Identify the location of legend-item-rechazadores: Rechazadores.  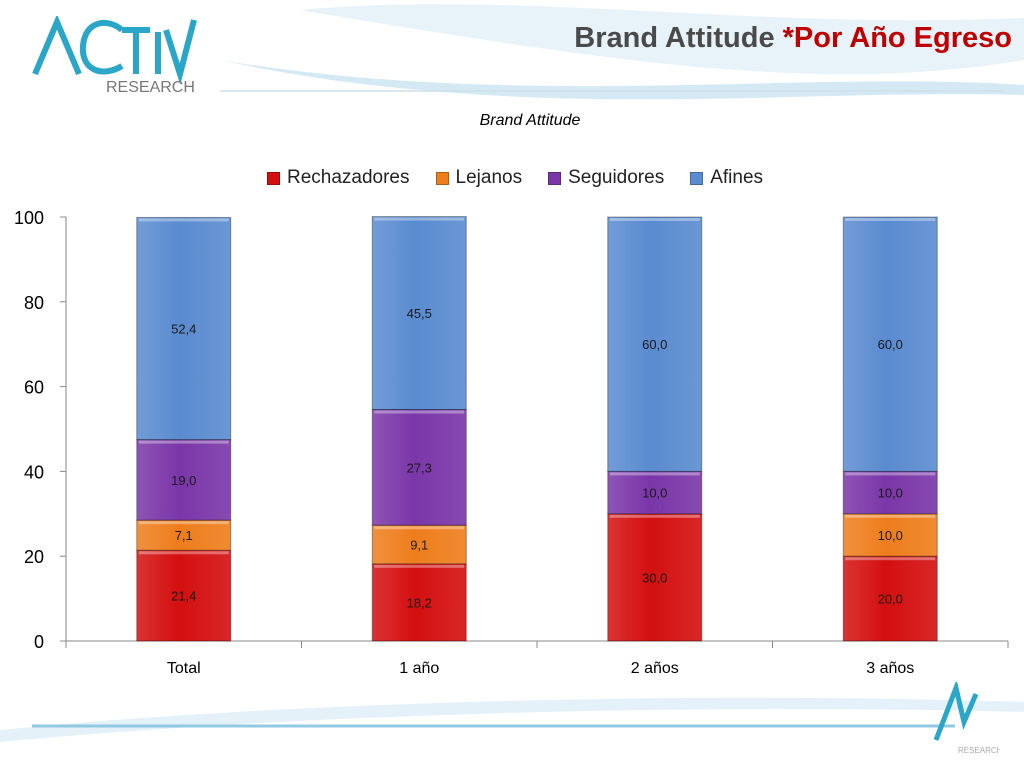
(338, 178).